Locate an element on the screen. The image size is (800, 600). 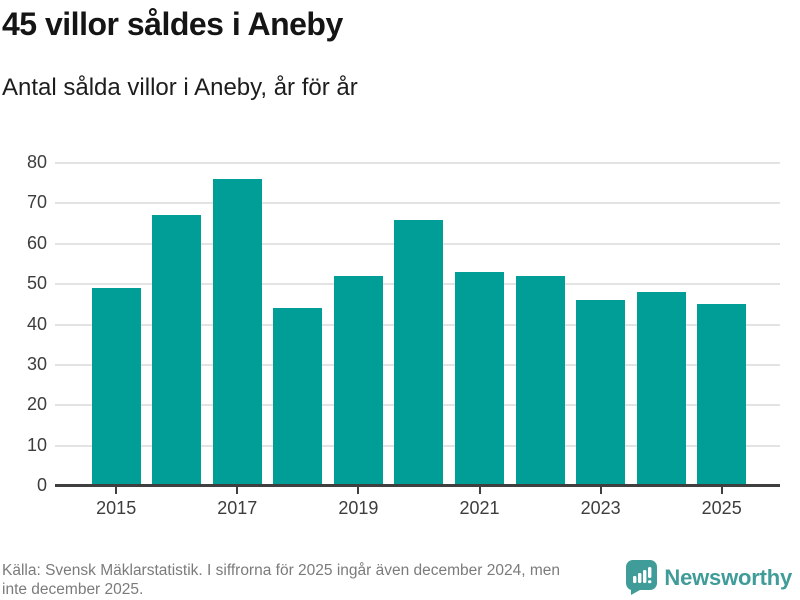
page-title: 45 villor såldes i Aneby is located at coordinates (172, 24).